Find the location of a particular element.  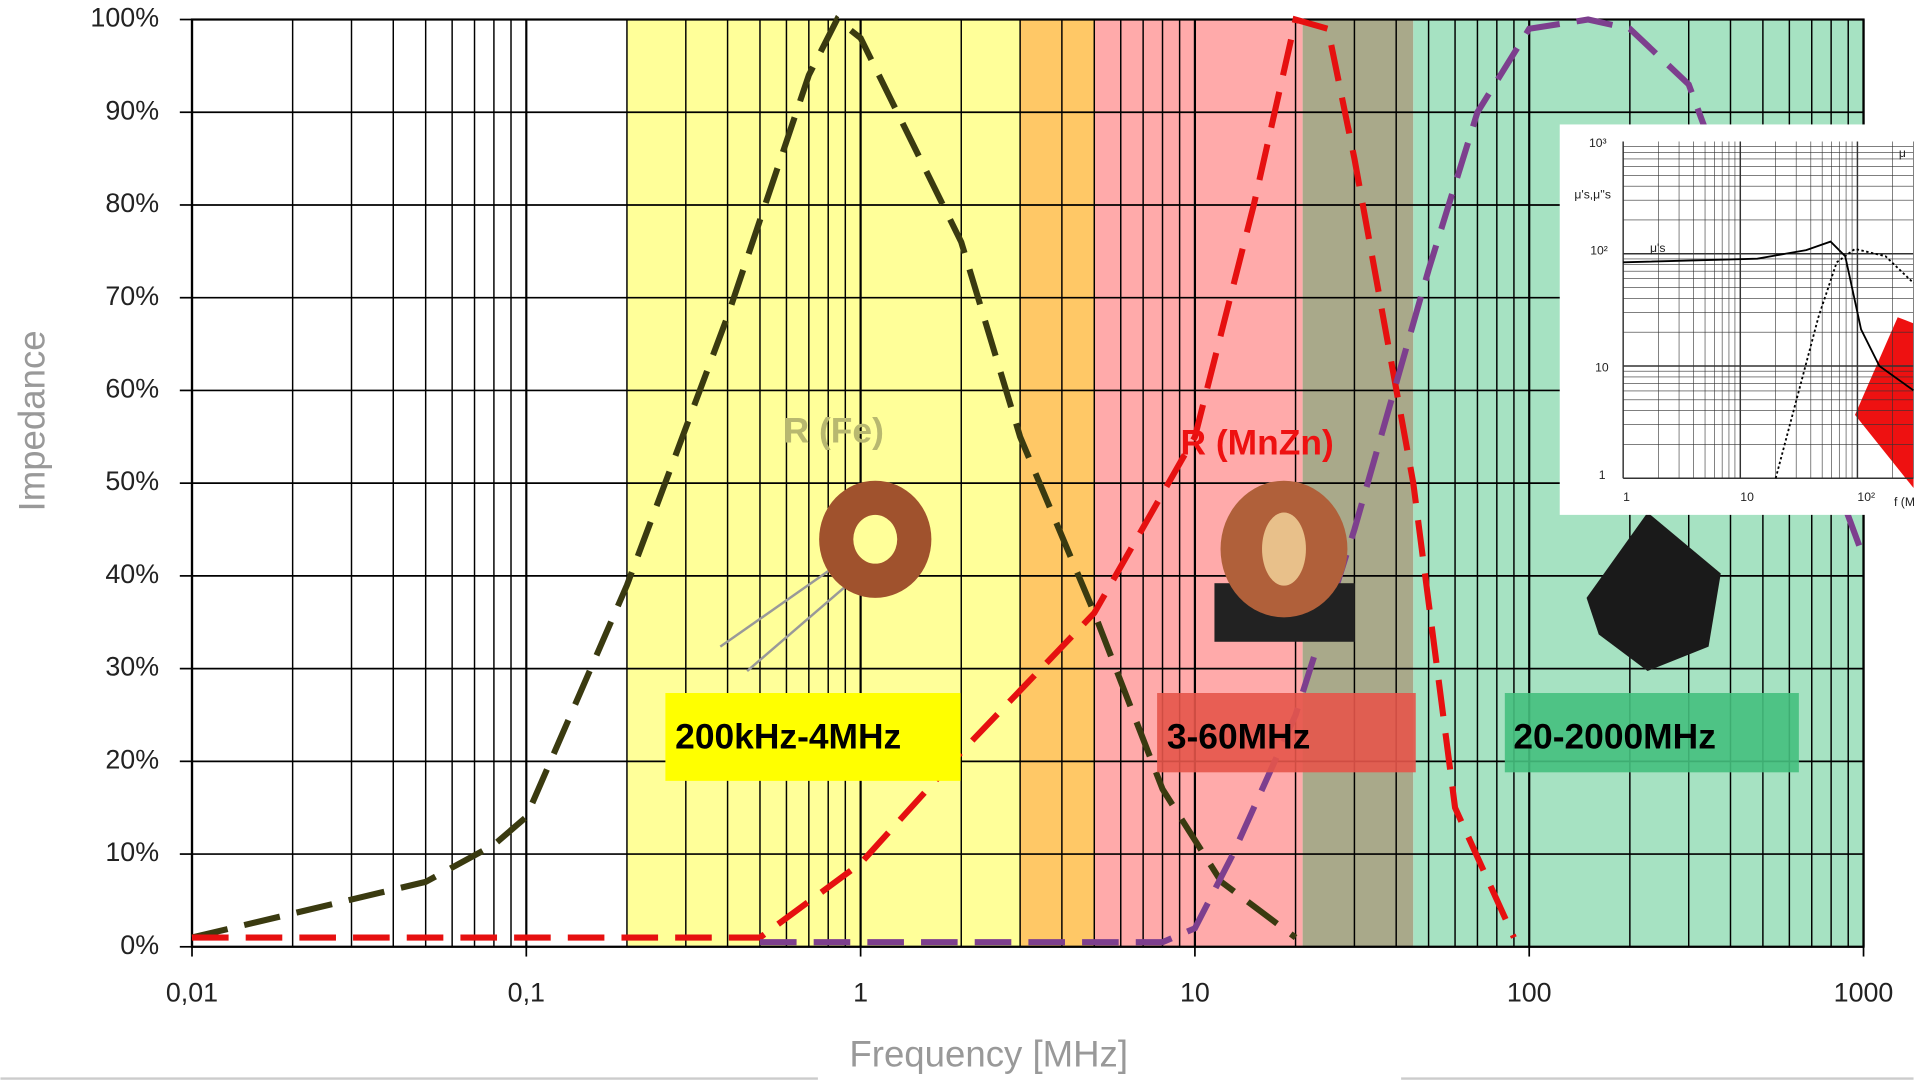

curve-label: R (MnZn) is located at coordinates (1257, 443).